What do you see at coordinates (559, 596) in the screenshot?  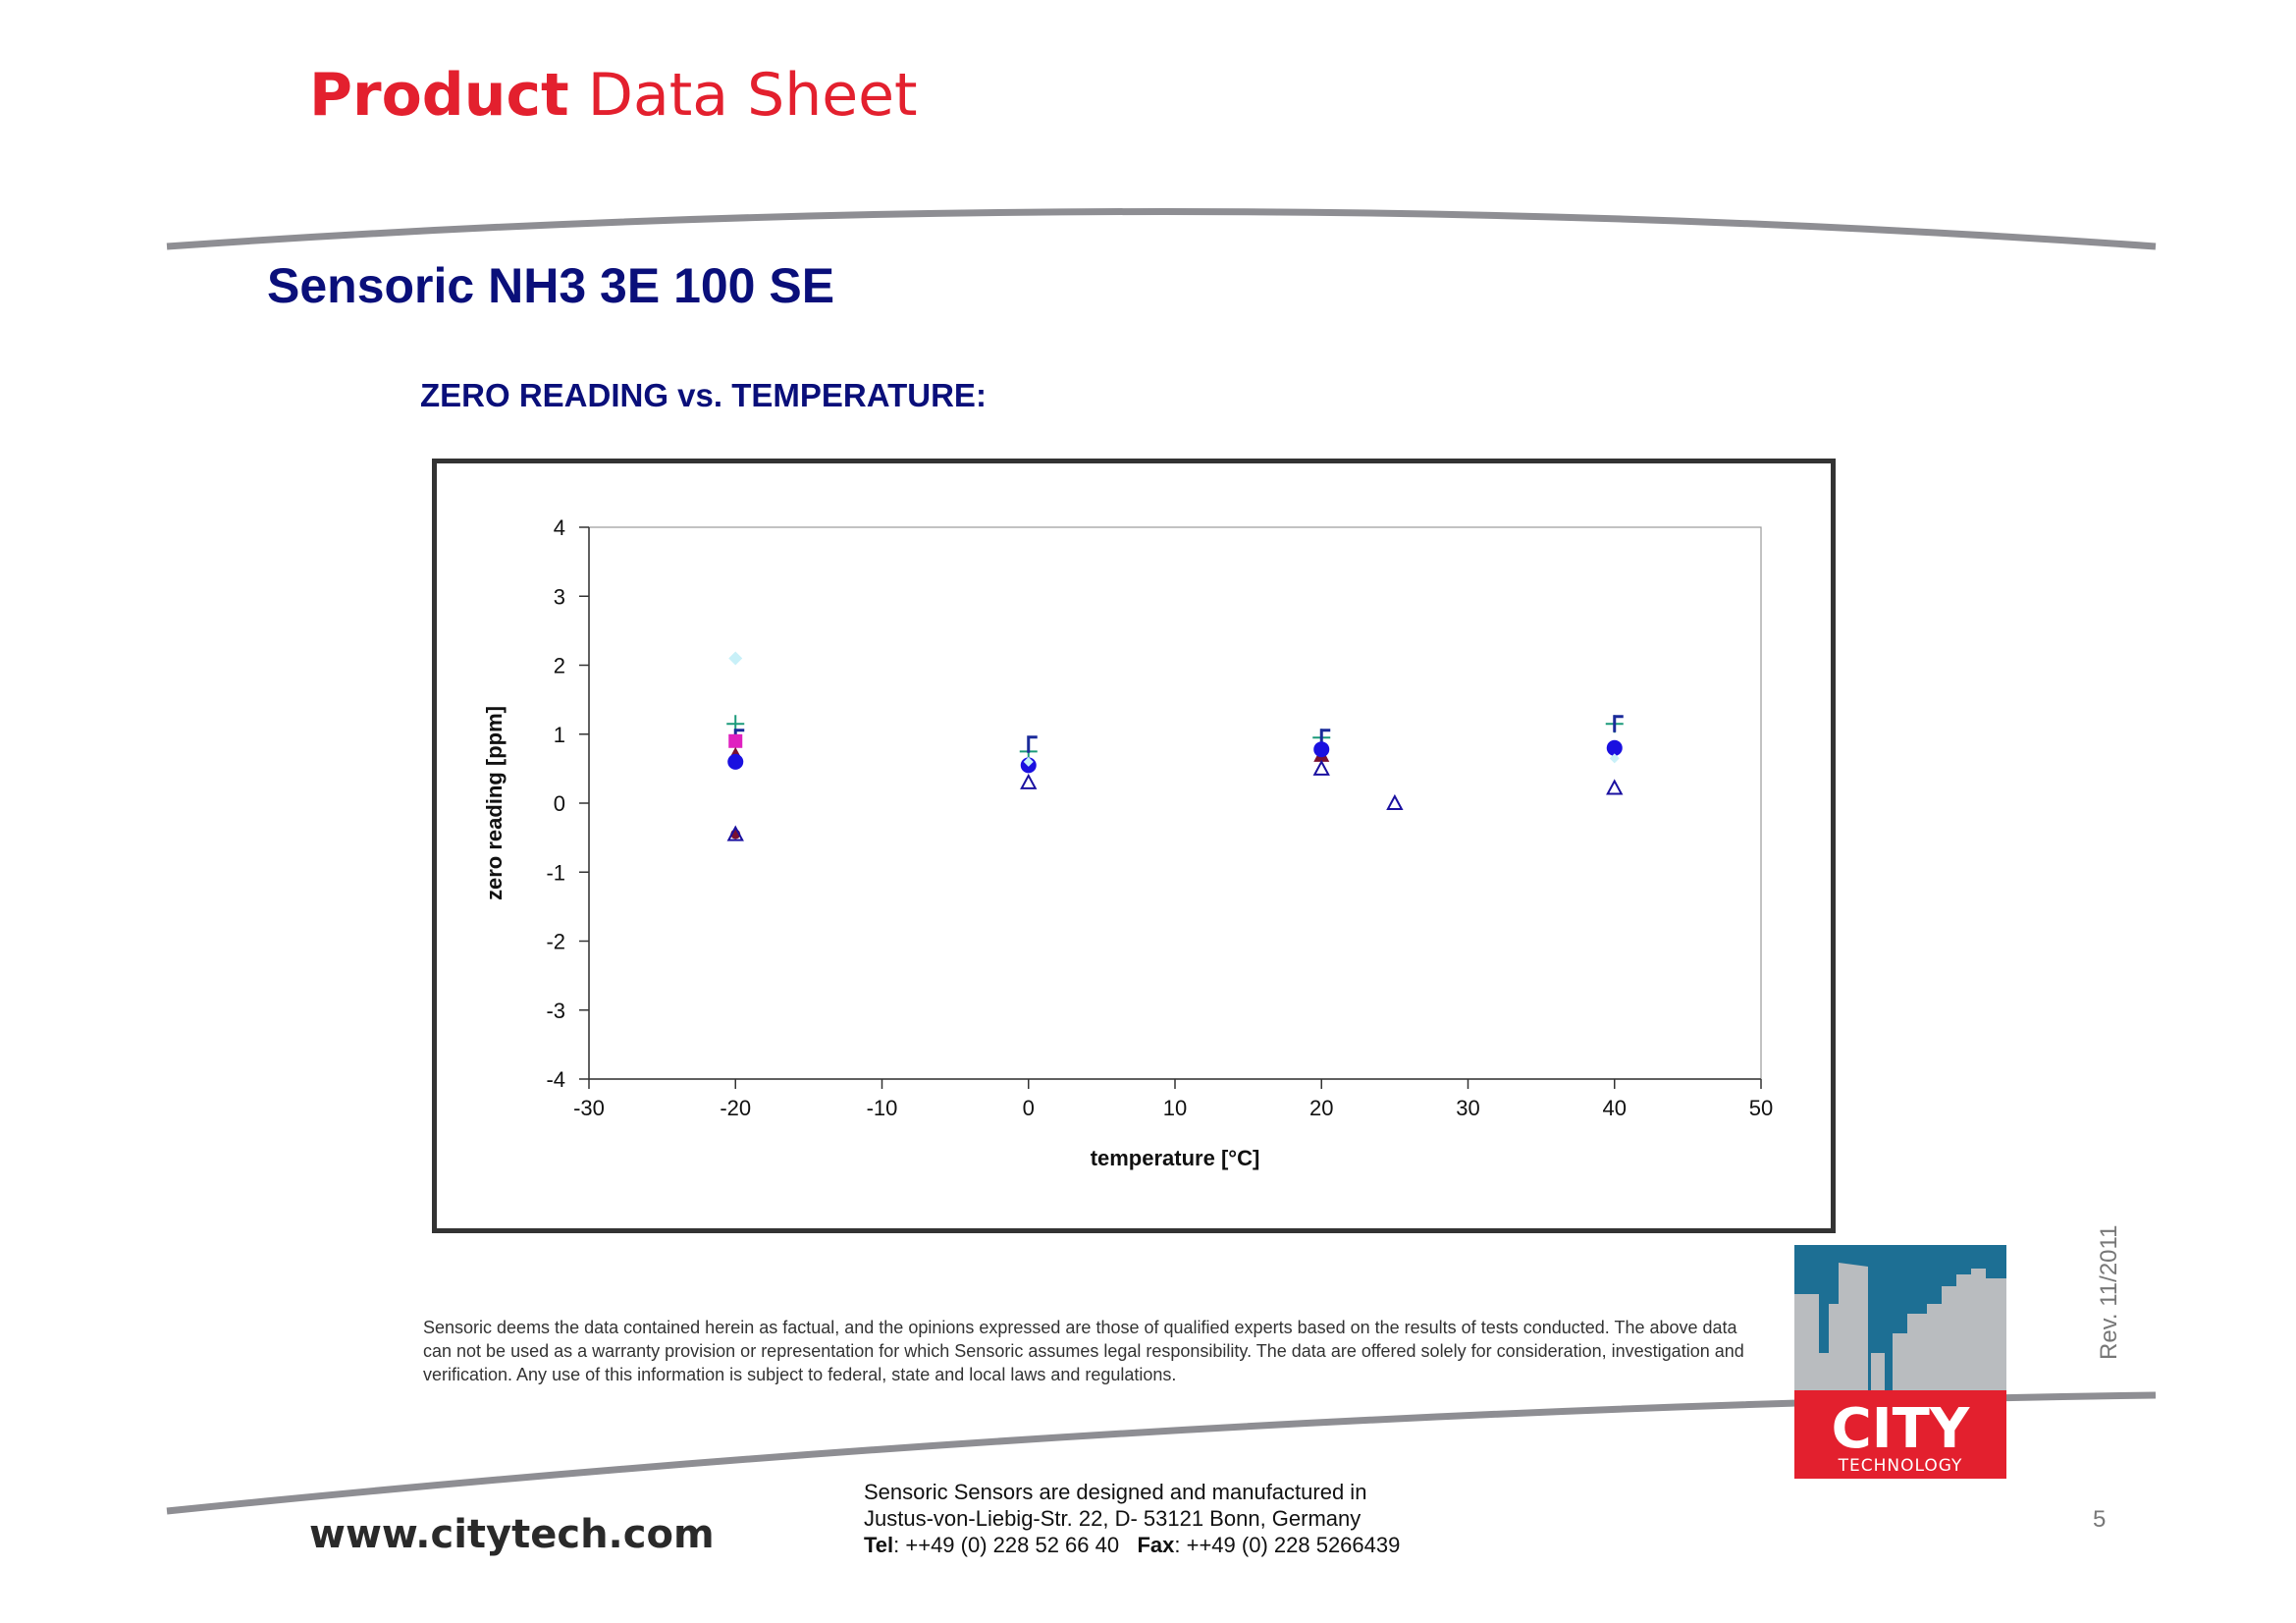 I see `y-tick-label: 3` at bounding box center [559, 596].